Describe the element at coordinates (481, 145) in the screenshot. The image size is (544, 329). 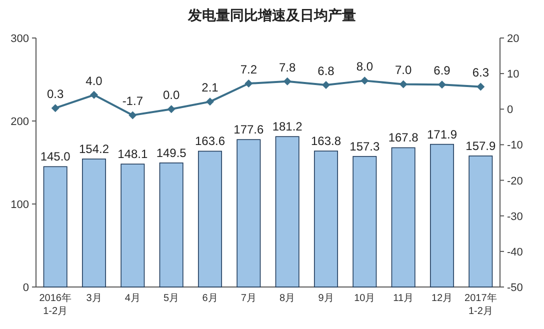
I see `data-label: 157.9` at that location.